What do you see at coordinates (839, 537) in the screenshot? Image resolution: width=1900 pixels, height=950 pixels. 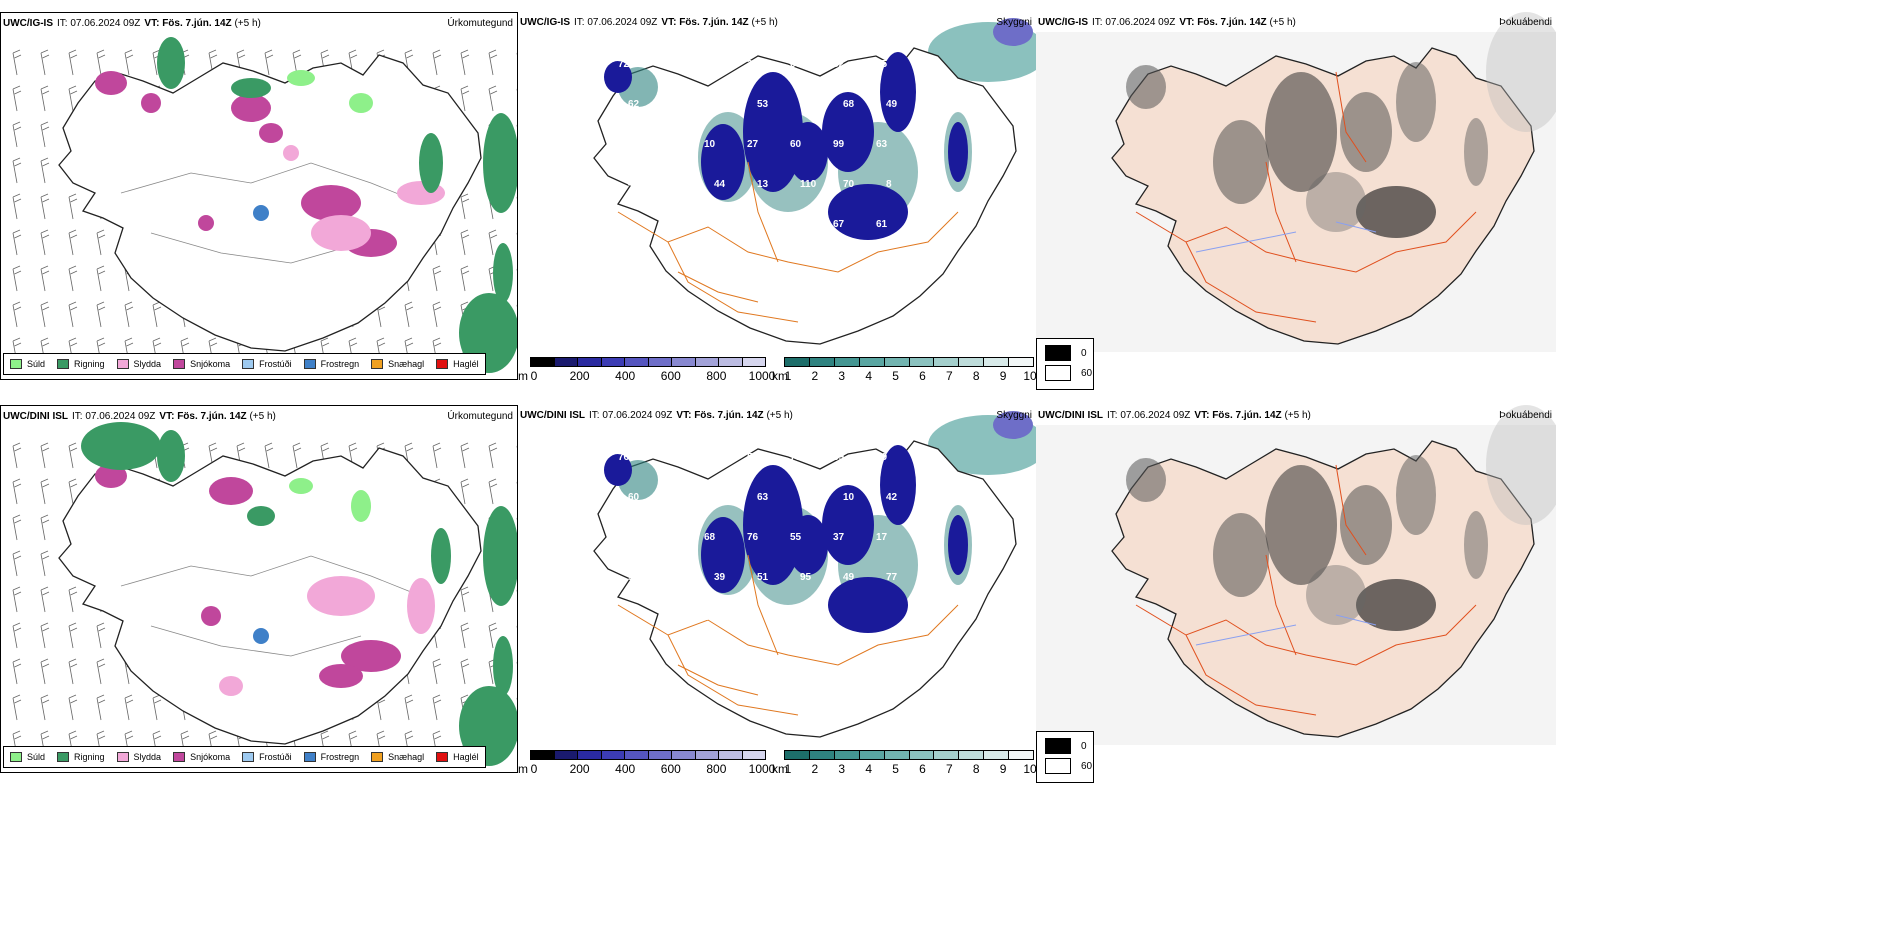 I see `cloud-base-label: 37` at bounding box center [839, 537].